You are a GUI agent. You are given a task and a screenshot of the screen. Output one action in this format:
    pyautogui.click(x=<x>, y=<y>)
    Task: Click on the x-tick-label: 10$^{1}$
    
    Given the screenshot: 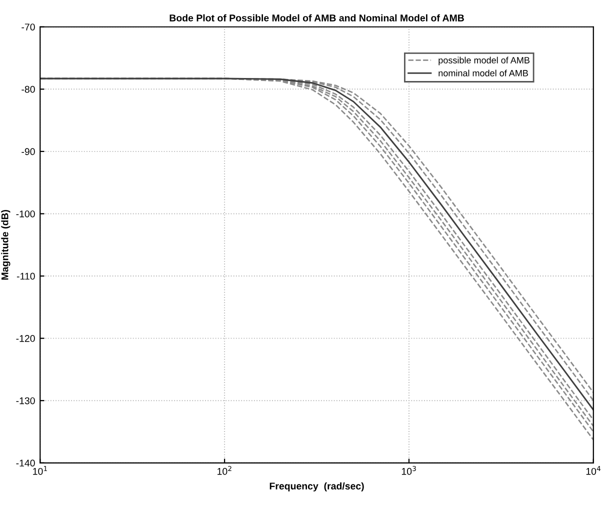 What is the action you would take?
    pyautogui.click(x=40, y=470)
    